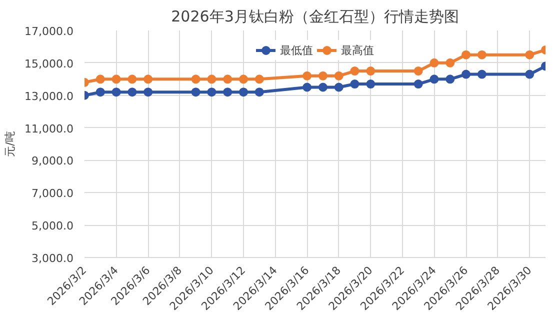  I want to click on y-tick-label: 15,000.0, so click(49, 63).